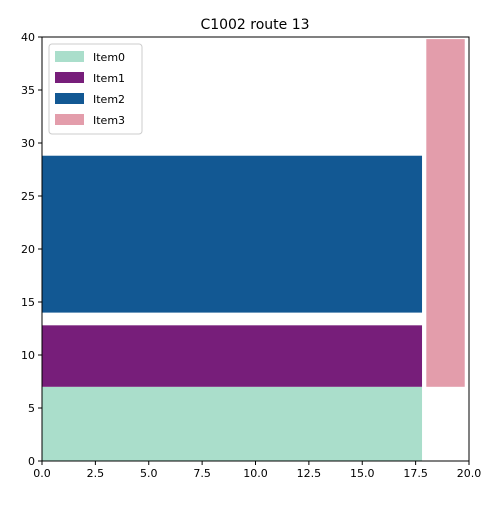 This screenshot has height=505, width=500. Describe the element at coordinates (232, 356) in the screenshot. I see `bar-item1` at that location.